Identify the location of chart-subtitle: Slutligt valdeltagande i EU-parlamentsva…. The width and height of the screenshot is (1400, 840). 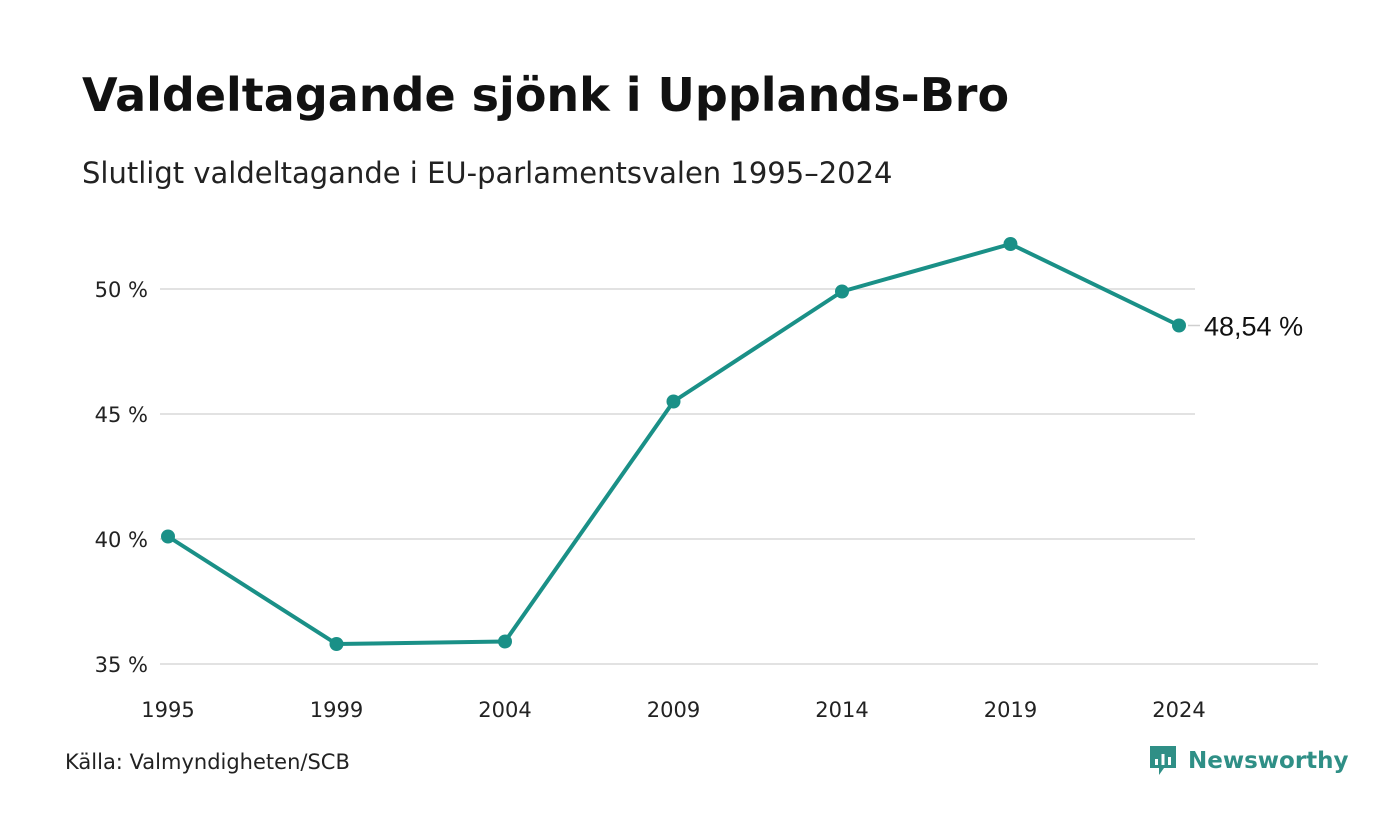
(487, 173).